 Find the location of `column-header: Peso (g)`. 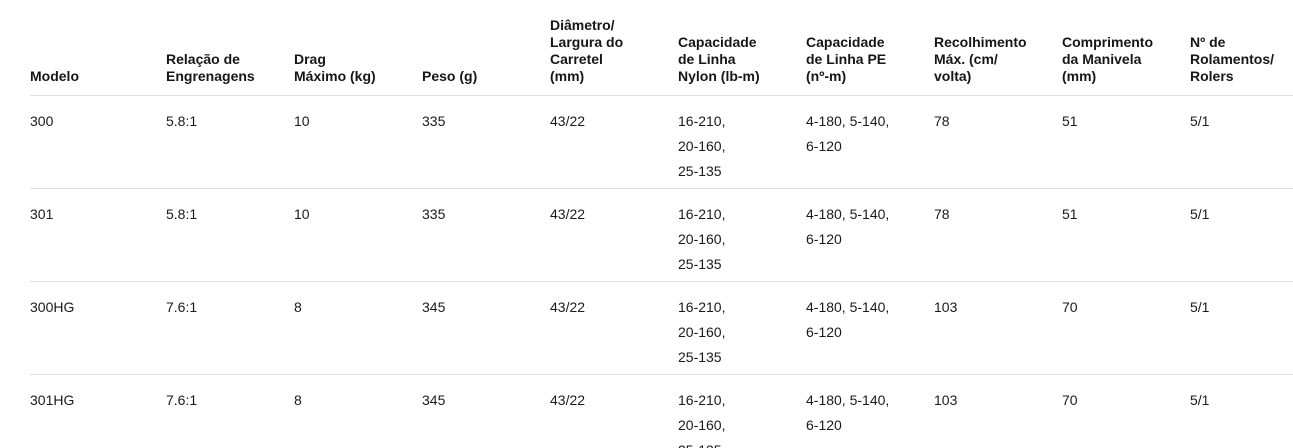

column-header: Peso (g) is located at coordinates (486, 48).